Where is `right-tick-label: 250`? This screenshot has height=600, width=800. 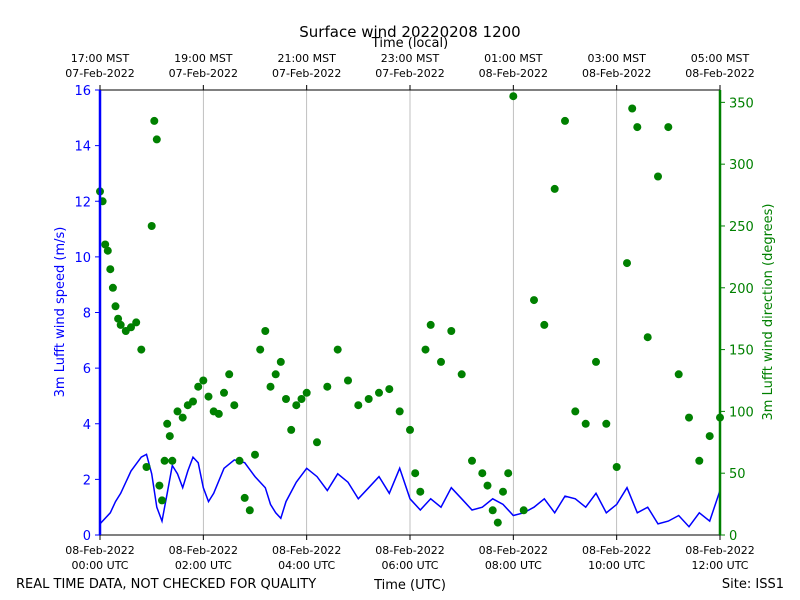 right-tick-label: 250 is located at coordinates (741, 227).